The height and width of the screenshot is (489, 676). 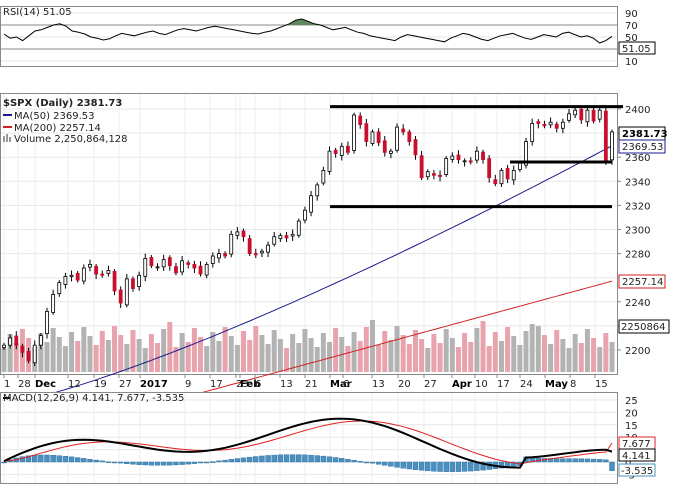 What do you see at coordinates (24, 384) in the screenshot?
I see `x-tick-label: 28` at bounding box center [24, 384].